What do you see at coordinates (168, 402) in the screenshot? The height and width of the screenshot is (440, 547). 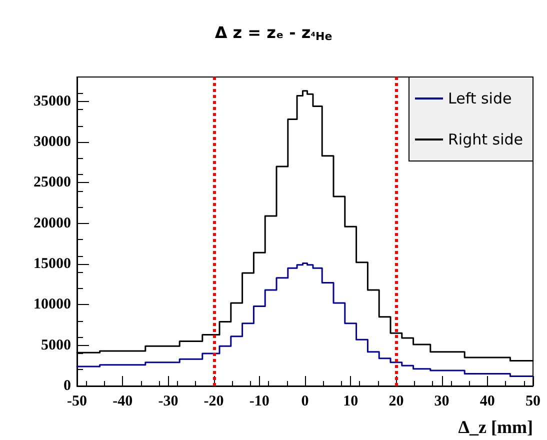 I see `x-tick-label: -30` at bounding box center [168, 402].